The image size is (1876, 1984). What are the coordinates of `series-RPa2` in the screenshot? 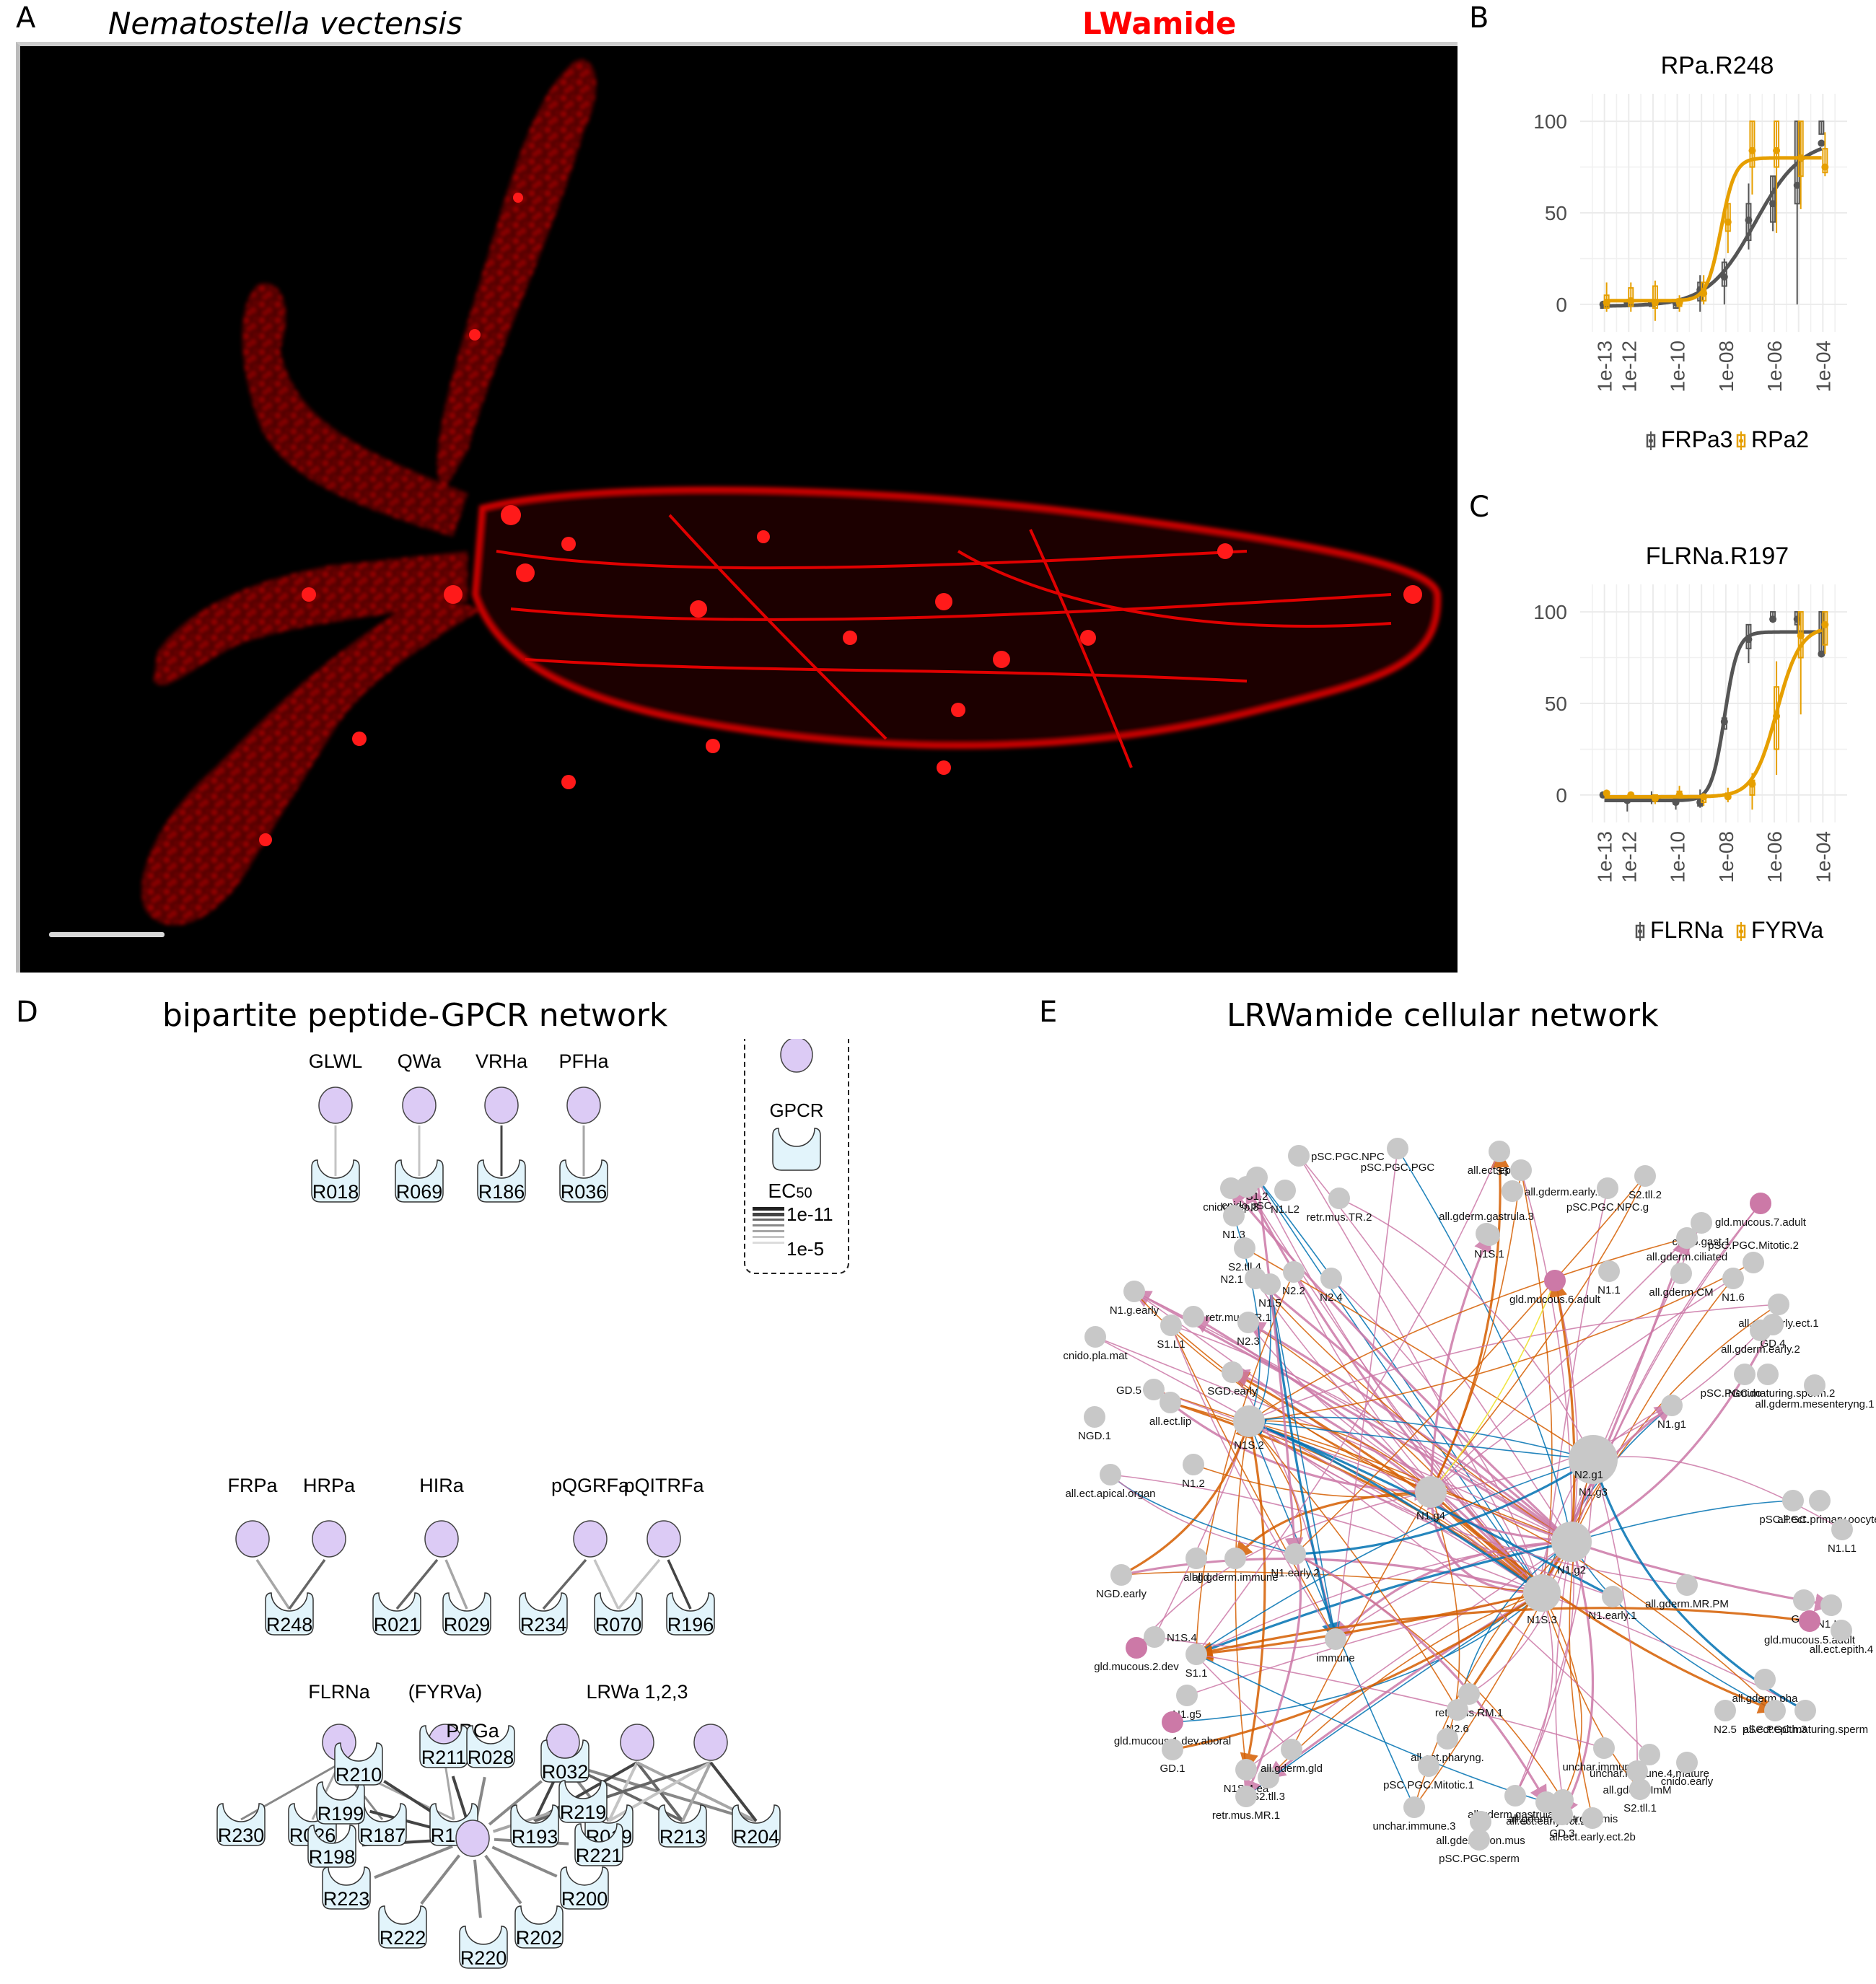 It's located at (1716, 220).